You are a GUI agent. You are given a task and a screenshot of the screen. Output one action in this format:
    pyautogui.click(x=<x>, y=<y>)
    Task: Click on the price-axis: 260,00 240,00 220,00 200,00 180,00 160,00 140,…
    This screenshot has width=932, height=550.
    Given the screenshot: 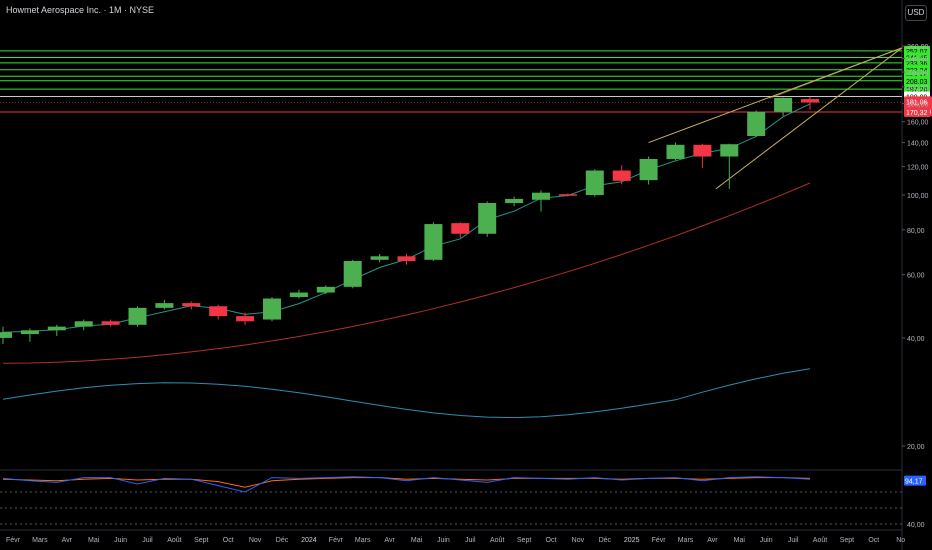 What is the action you would take?
    pyautogui.click(x=915, y=247)
    